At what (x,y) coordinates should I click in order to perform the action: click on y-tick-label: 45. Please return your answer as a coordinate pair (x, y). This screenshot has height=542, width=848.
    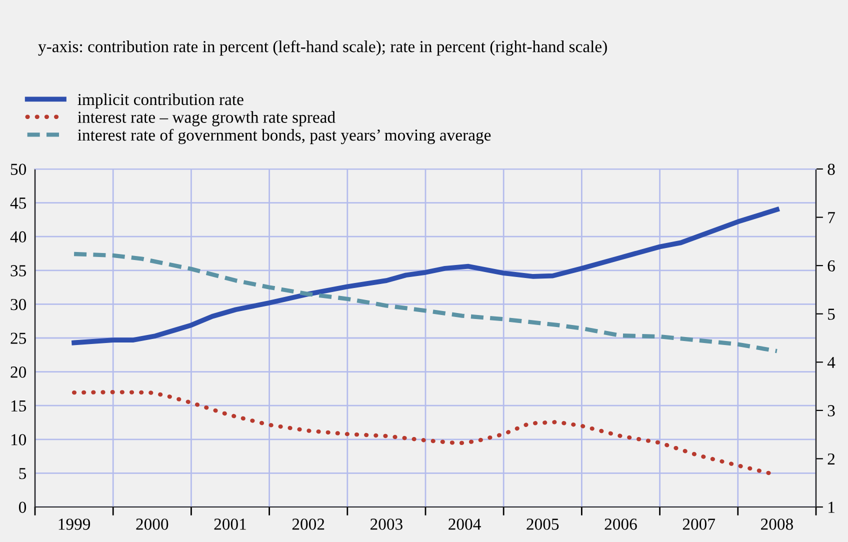
    Looking at the image, I should click on (18, 203).